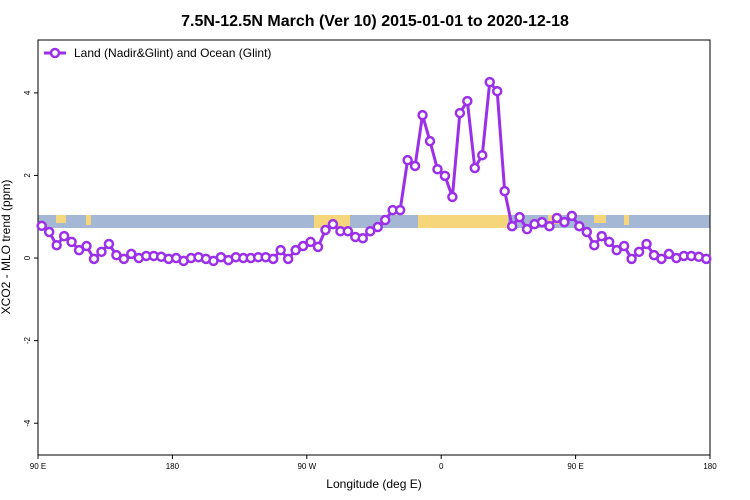 This screenshot has height=500, width=750. What do you see at coordinates (373, 484) in the screenshot?
I see `x-axis-label: Longitude (deg E)` at bounding box center [373, 484].